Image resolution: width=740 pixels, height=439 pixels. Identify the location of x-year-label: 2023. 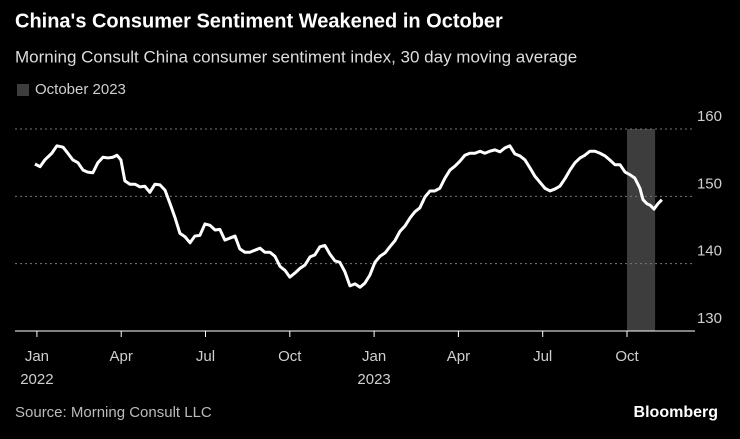
(373, 379).